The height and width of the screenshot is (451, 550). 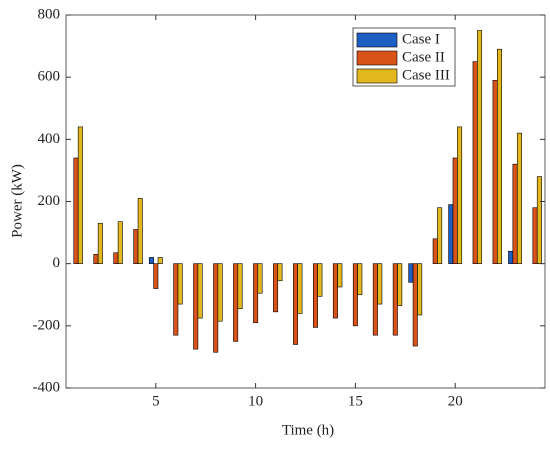 What do you see at coordinates (49, 201) in the screenshot?
I see `y-tick-label: 200` at bounding box center [49, 201].